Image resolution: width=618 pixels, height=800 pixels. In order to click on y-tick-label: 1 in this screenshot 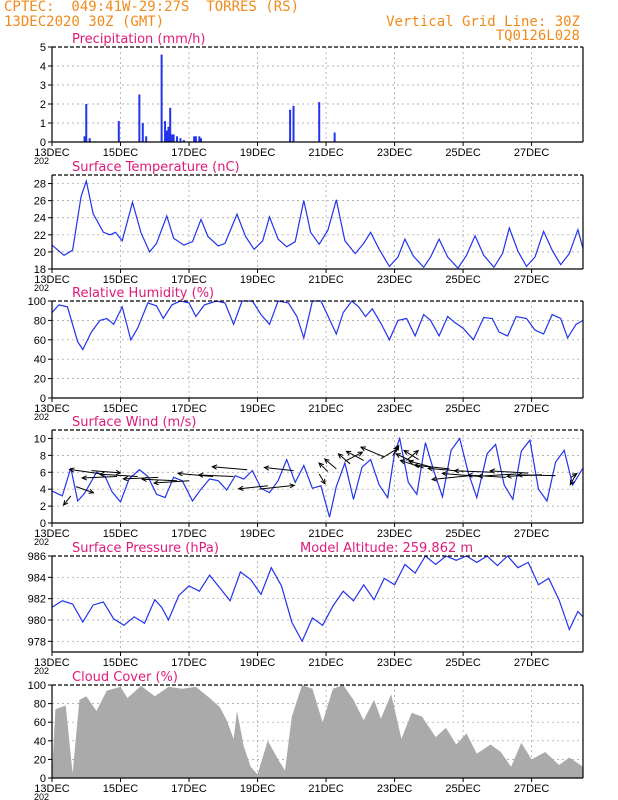, I will do `click(43, 124)`.